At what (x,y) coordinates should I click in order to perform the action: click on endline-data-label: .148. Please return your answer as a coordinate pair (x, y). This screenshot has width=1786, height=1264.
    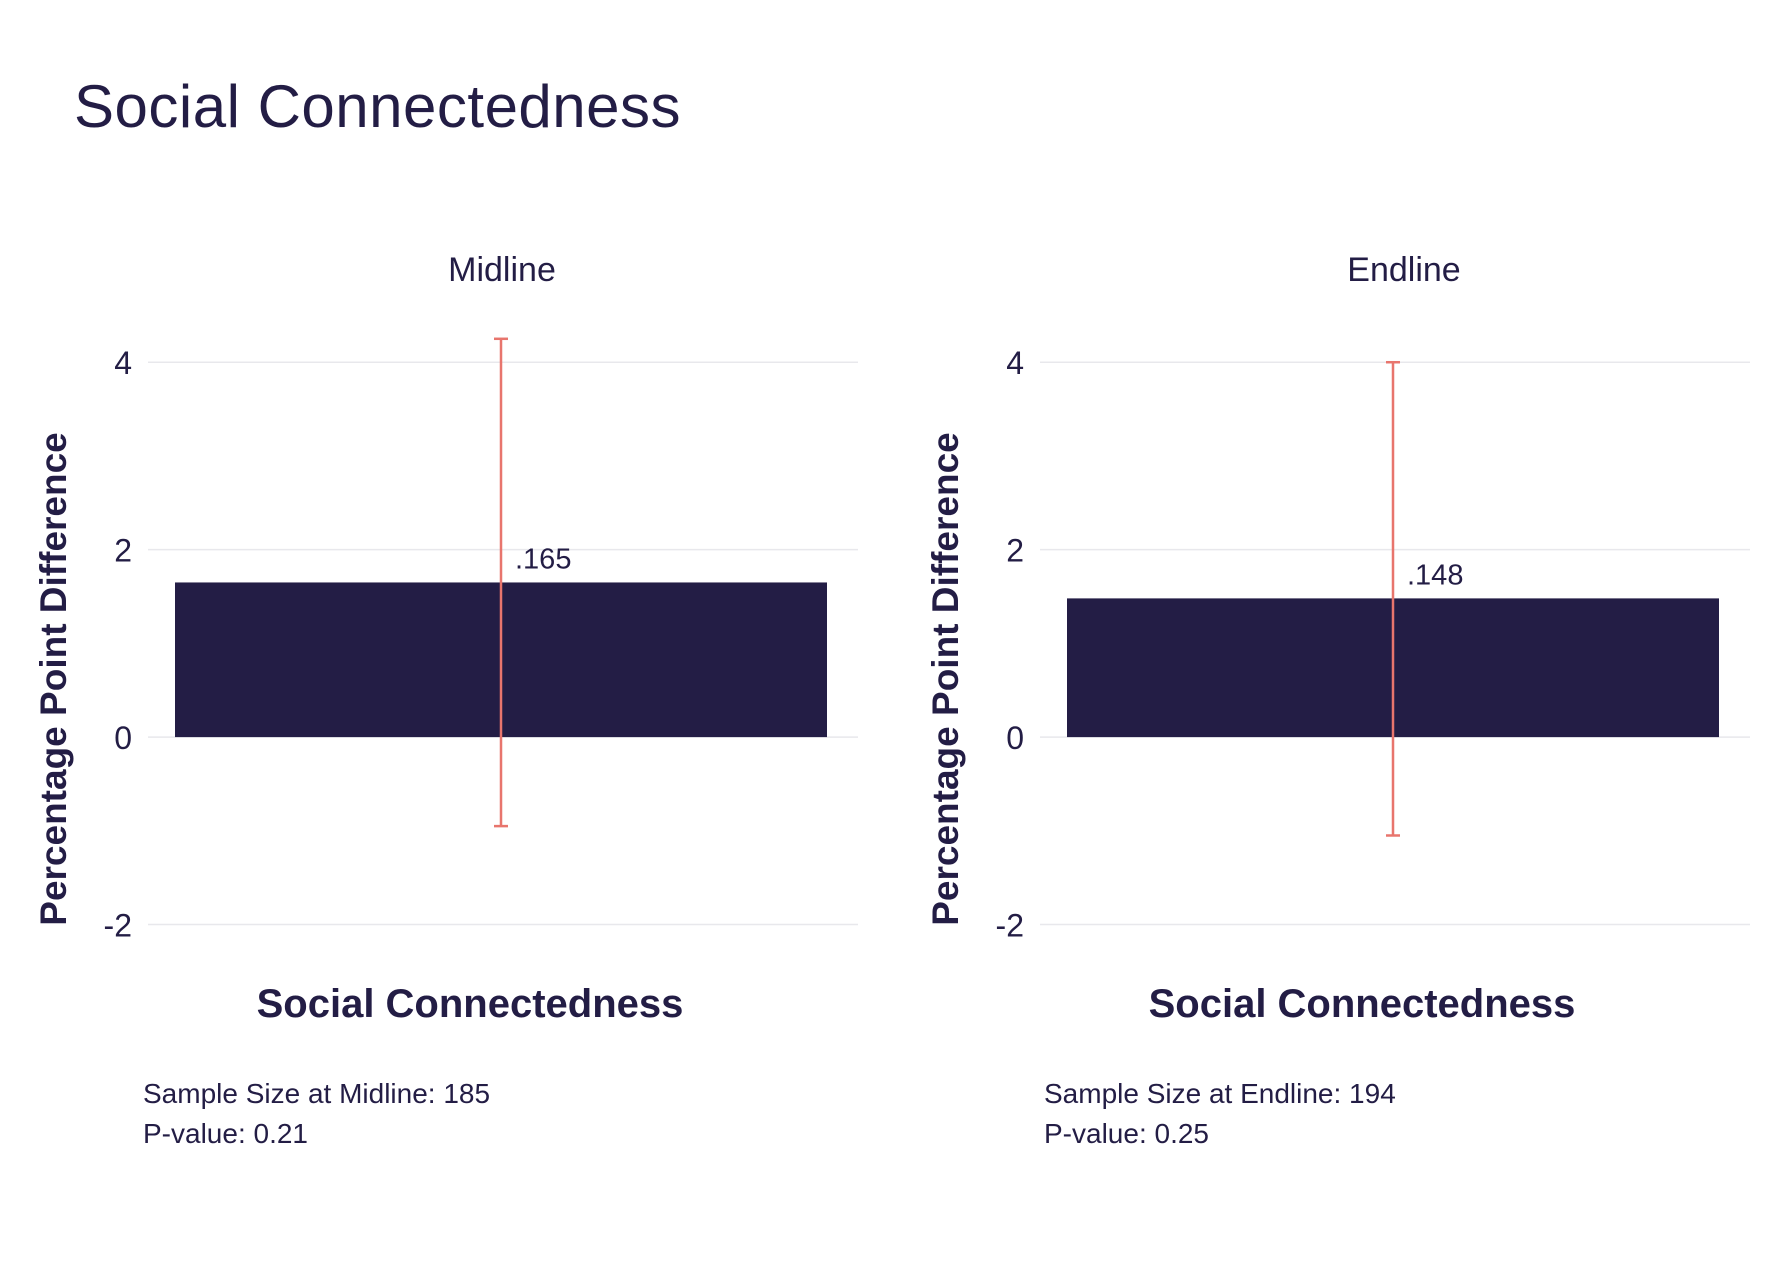
    Looking at the image, I should click on (1435, 575).